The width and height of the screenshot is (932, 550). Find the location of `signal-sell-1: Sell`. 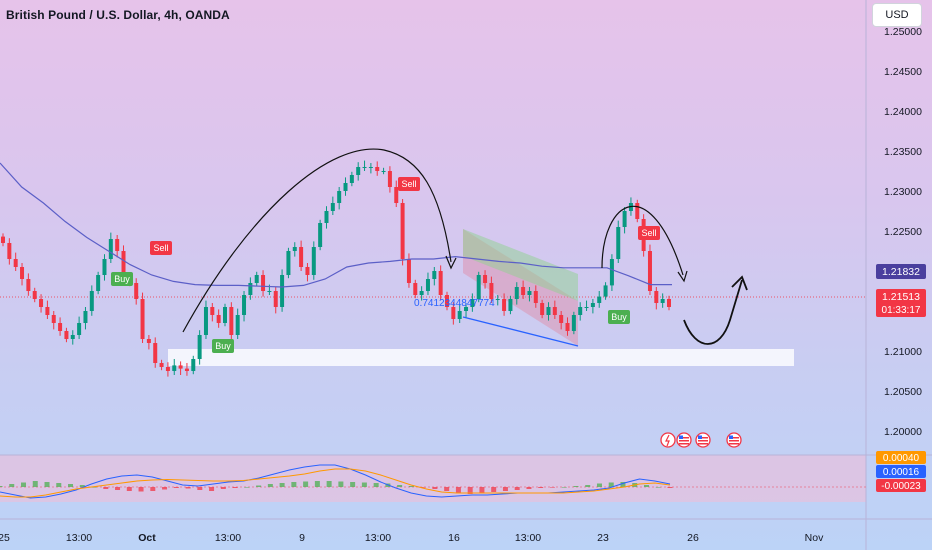

signal-sell-1: Sell is located at coordinates (161, 248).